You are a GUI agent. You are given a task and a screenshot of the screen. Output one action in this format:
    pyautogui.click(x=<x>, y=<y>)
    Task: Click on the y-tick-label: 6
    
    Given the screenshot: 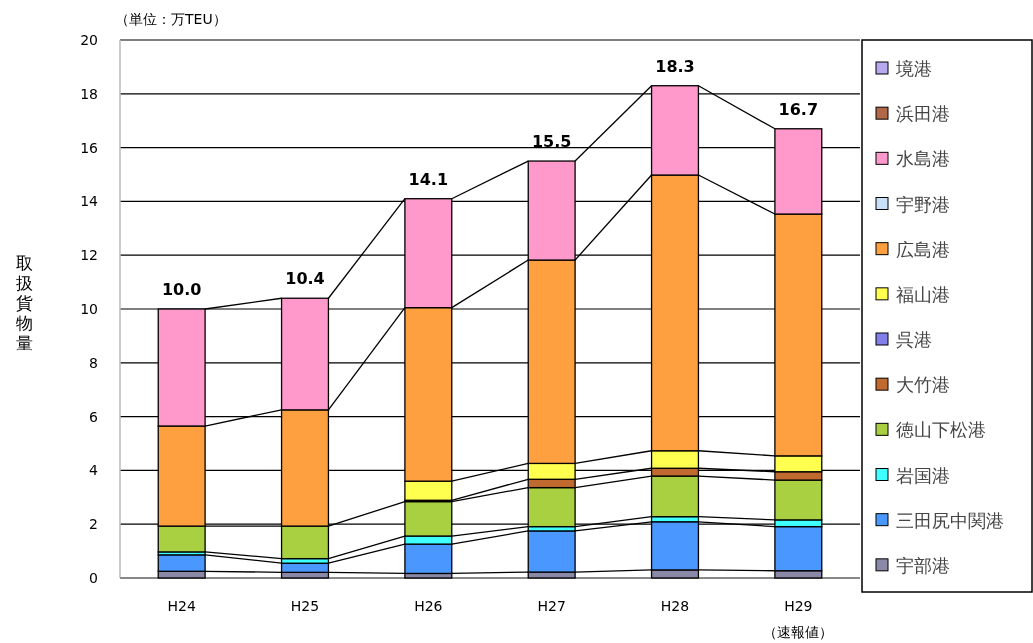 What is the action you would take?
    pyautogui.click(x=94, y=416)
    